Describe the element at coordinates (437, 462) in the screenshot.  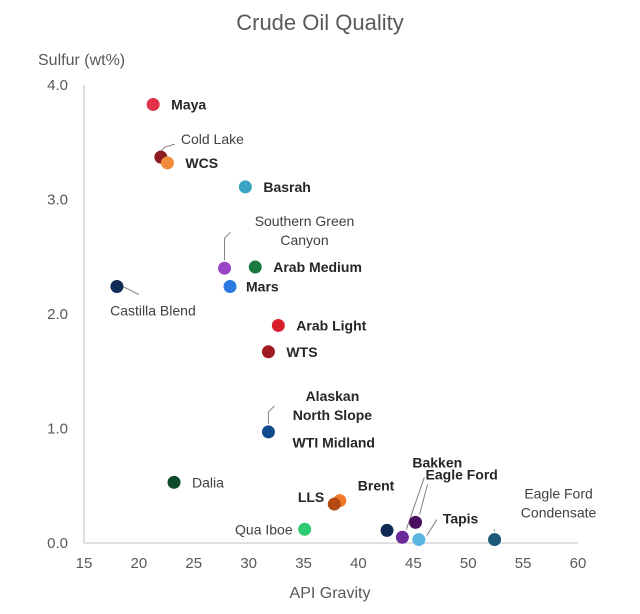
I see `point-label: Bakken` at that location.